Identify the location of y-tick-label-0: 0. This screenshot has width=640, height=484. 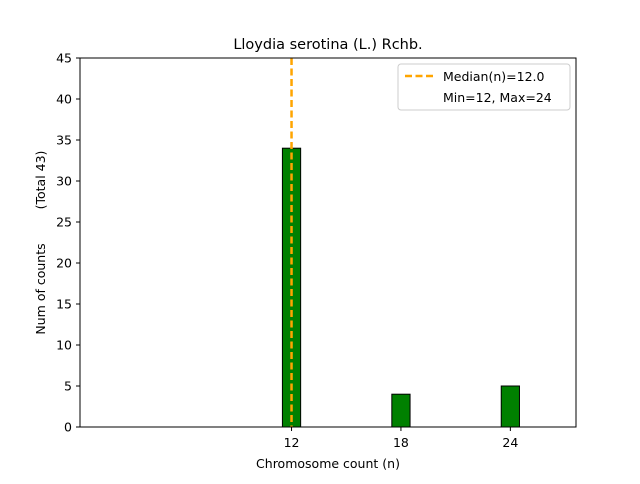
(68, 427).